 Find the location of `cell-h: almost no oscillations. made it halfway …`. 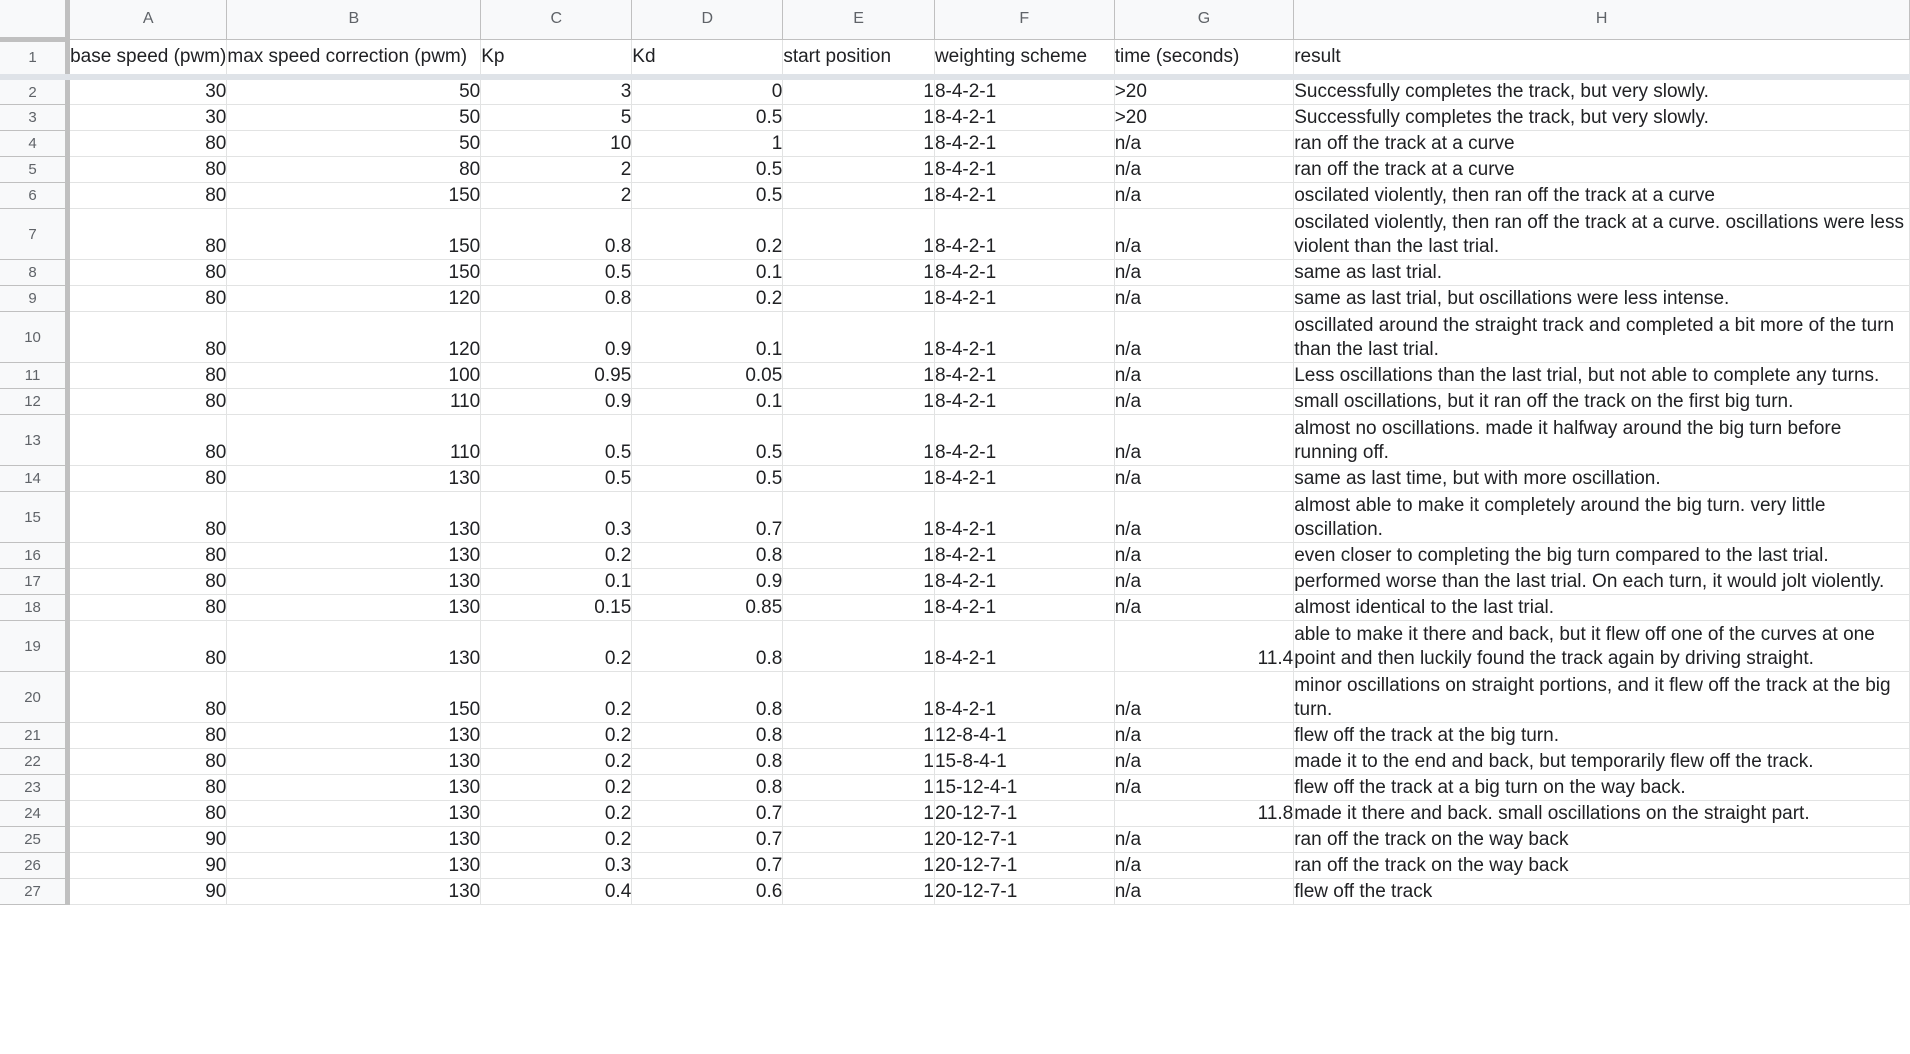

cell-h: almost no oscillations. made it halfway … is located at coordinates (1601, 440).